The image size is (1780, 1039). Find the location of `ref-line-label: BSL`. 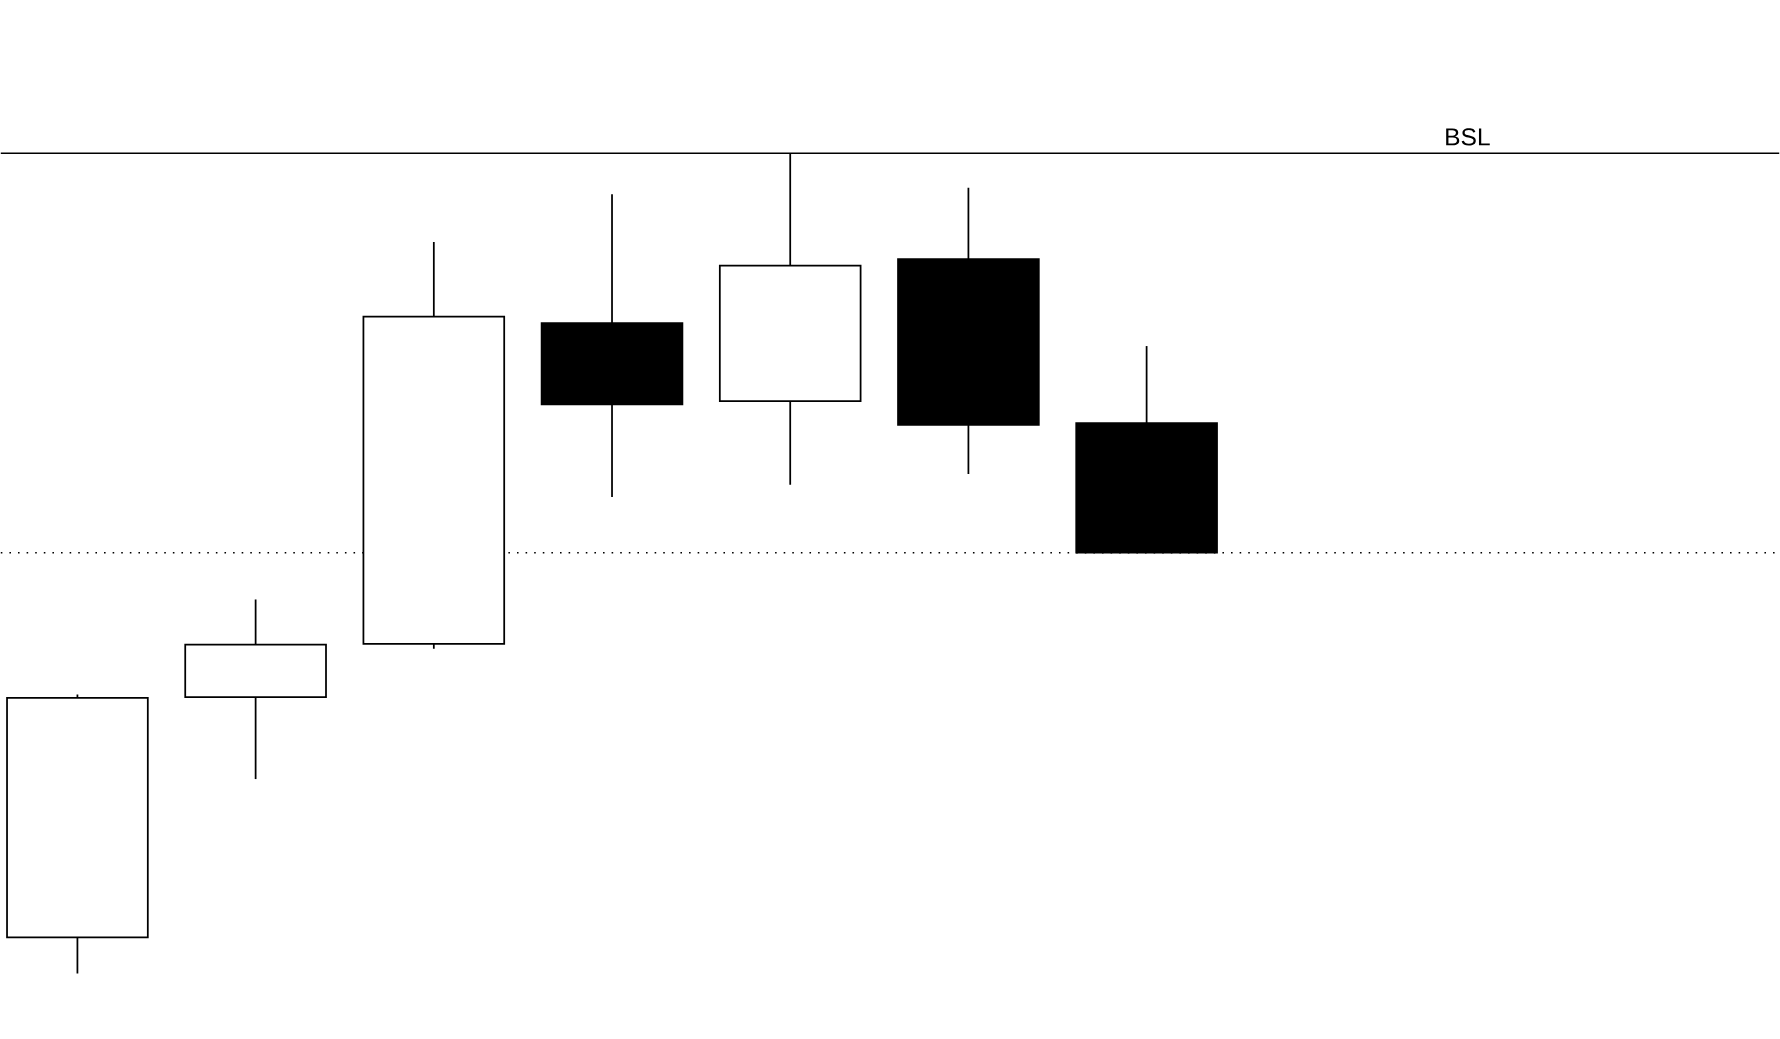

ref-line-label: BSL is located at coordinates (1468, 137).